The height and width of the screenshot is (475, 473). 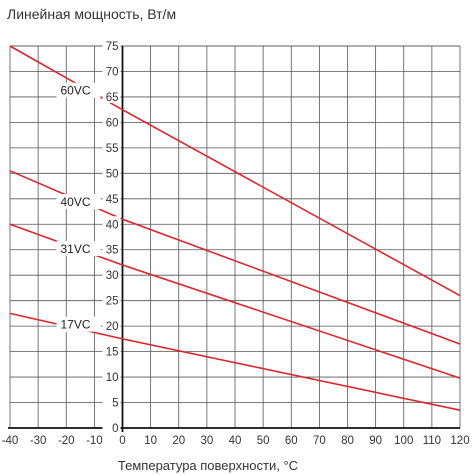 I want to click on series-label-60VC: 60VC, so click(x=76, y=91).